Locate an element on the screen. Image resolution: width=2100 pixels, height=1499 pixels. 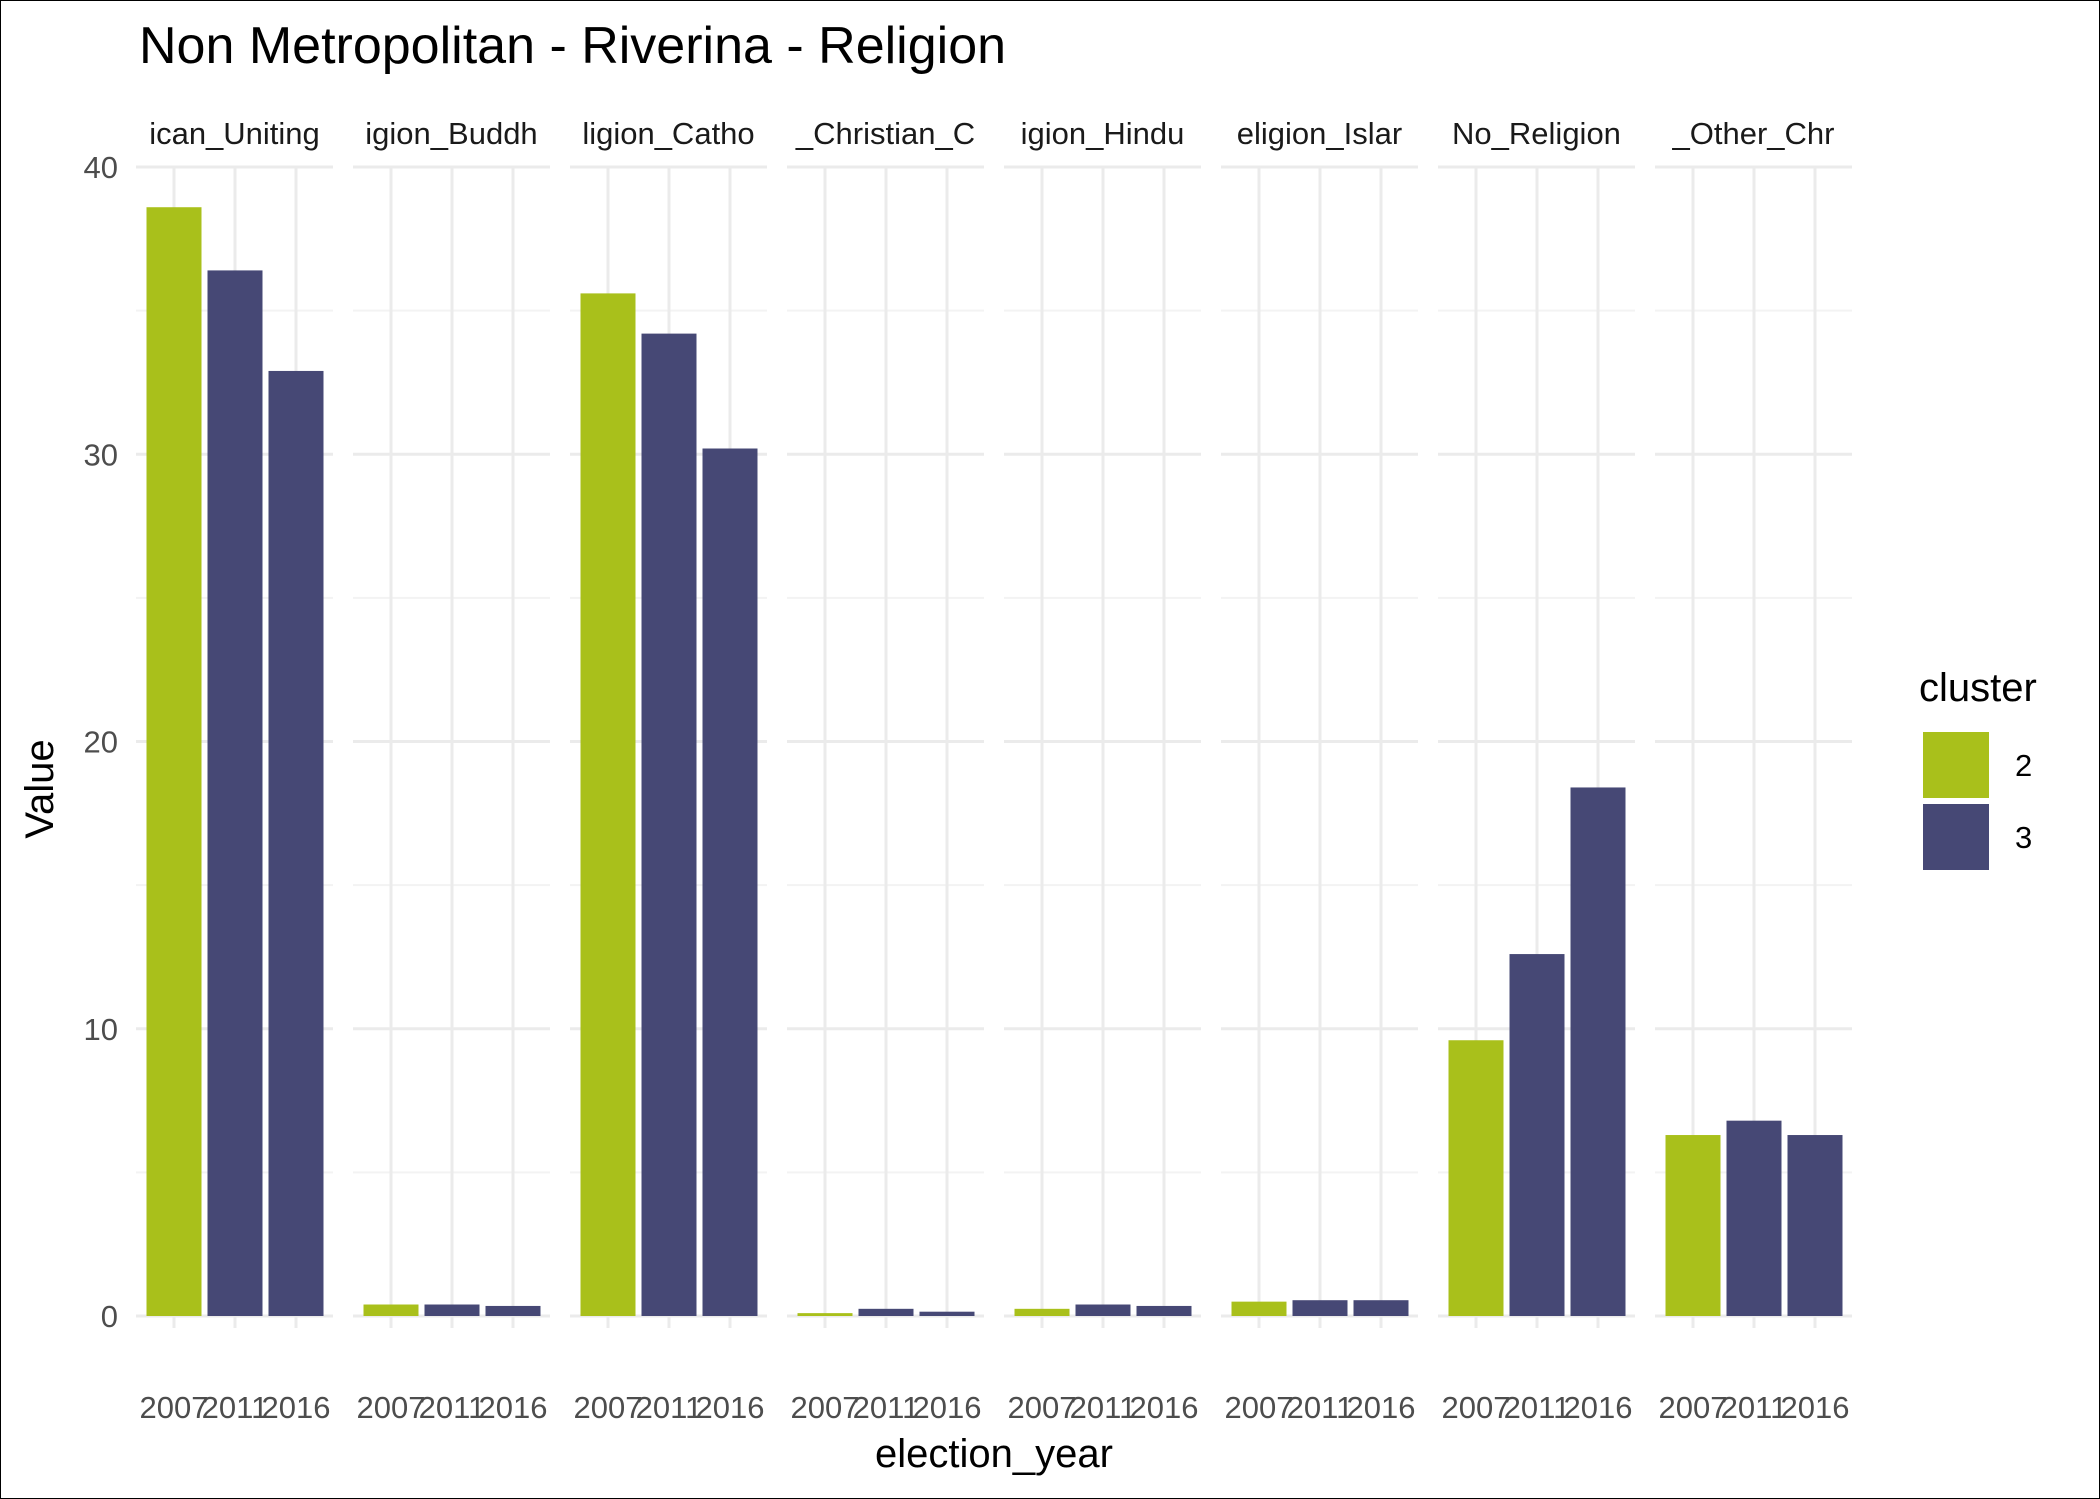
legend-title: cluster is located at coordinates (1978, 688).